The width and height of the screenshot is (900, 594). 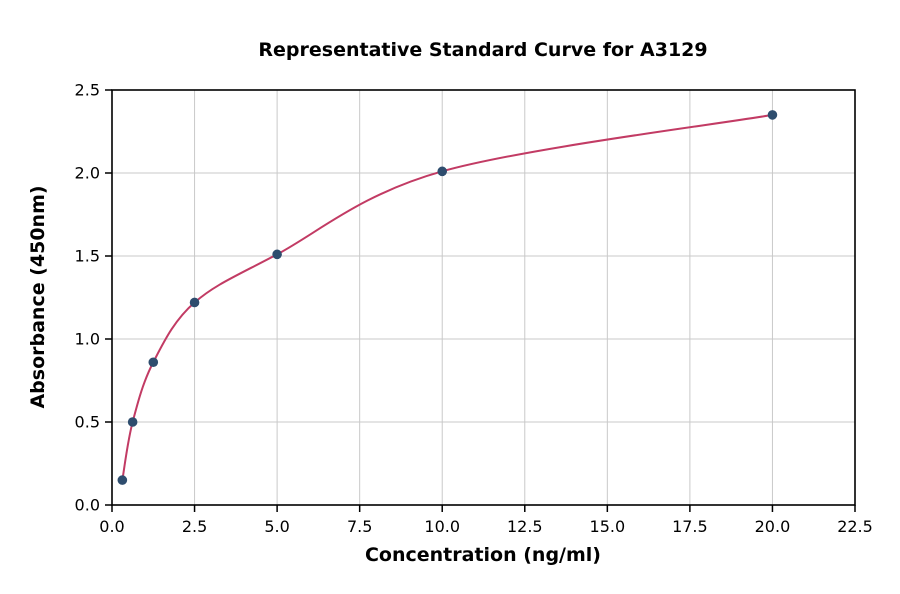 I want to click on x-tick-label: 0.0, so click(x=111, y=526).